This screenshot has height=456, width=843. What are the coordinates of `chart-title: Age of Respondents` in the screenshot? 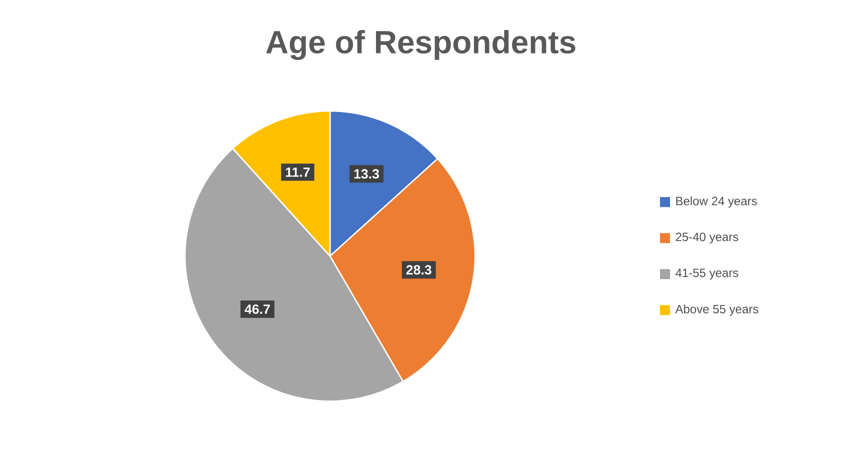 It's located at (421, 45).